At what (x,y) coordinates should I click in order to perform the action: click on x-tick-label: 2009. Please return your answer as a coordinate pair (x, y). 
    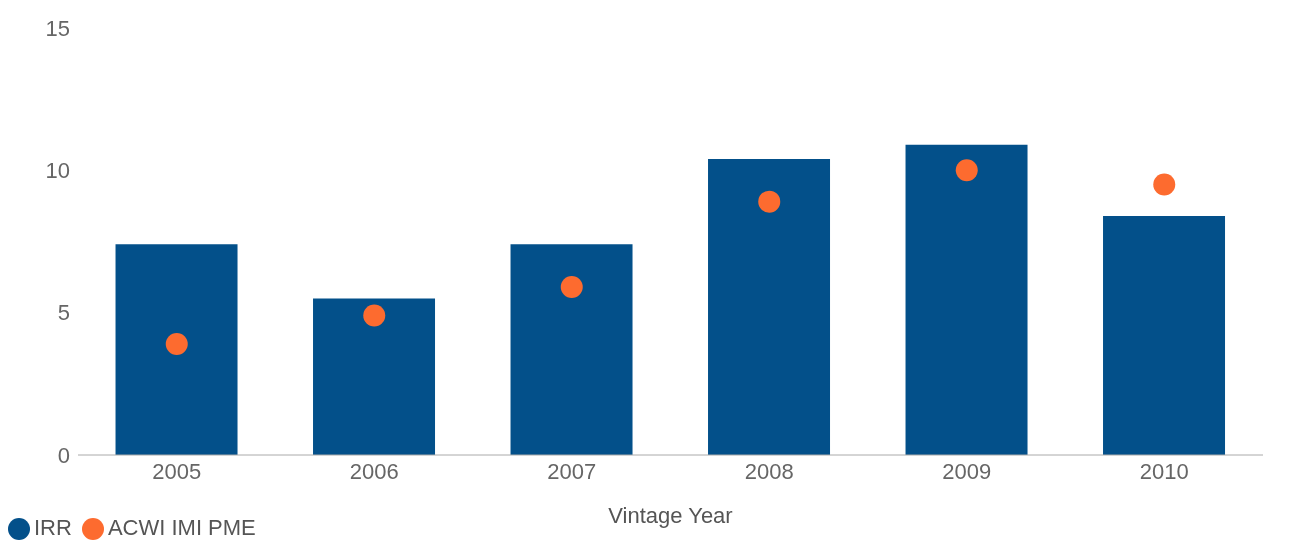
    Looking at the image, I should click on (967, 471).